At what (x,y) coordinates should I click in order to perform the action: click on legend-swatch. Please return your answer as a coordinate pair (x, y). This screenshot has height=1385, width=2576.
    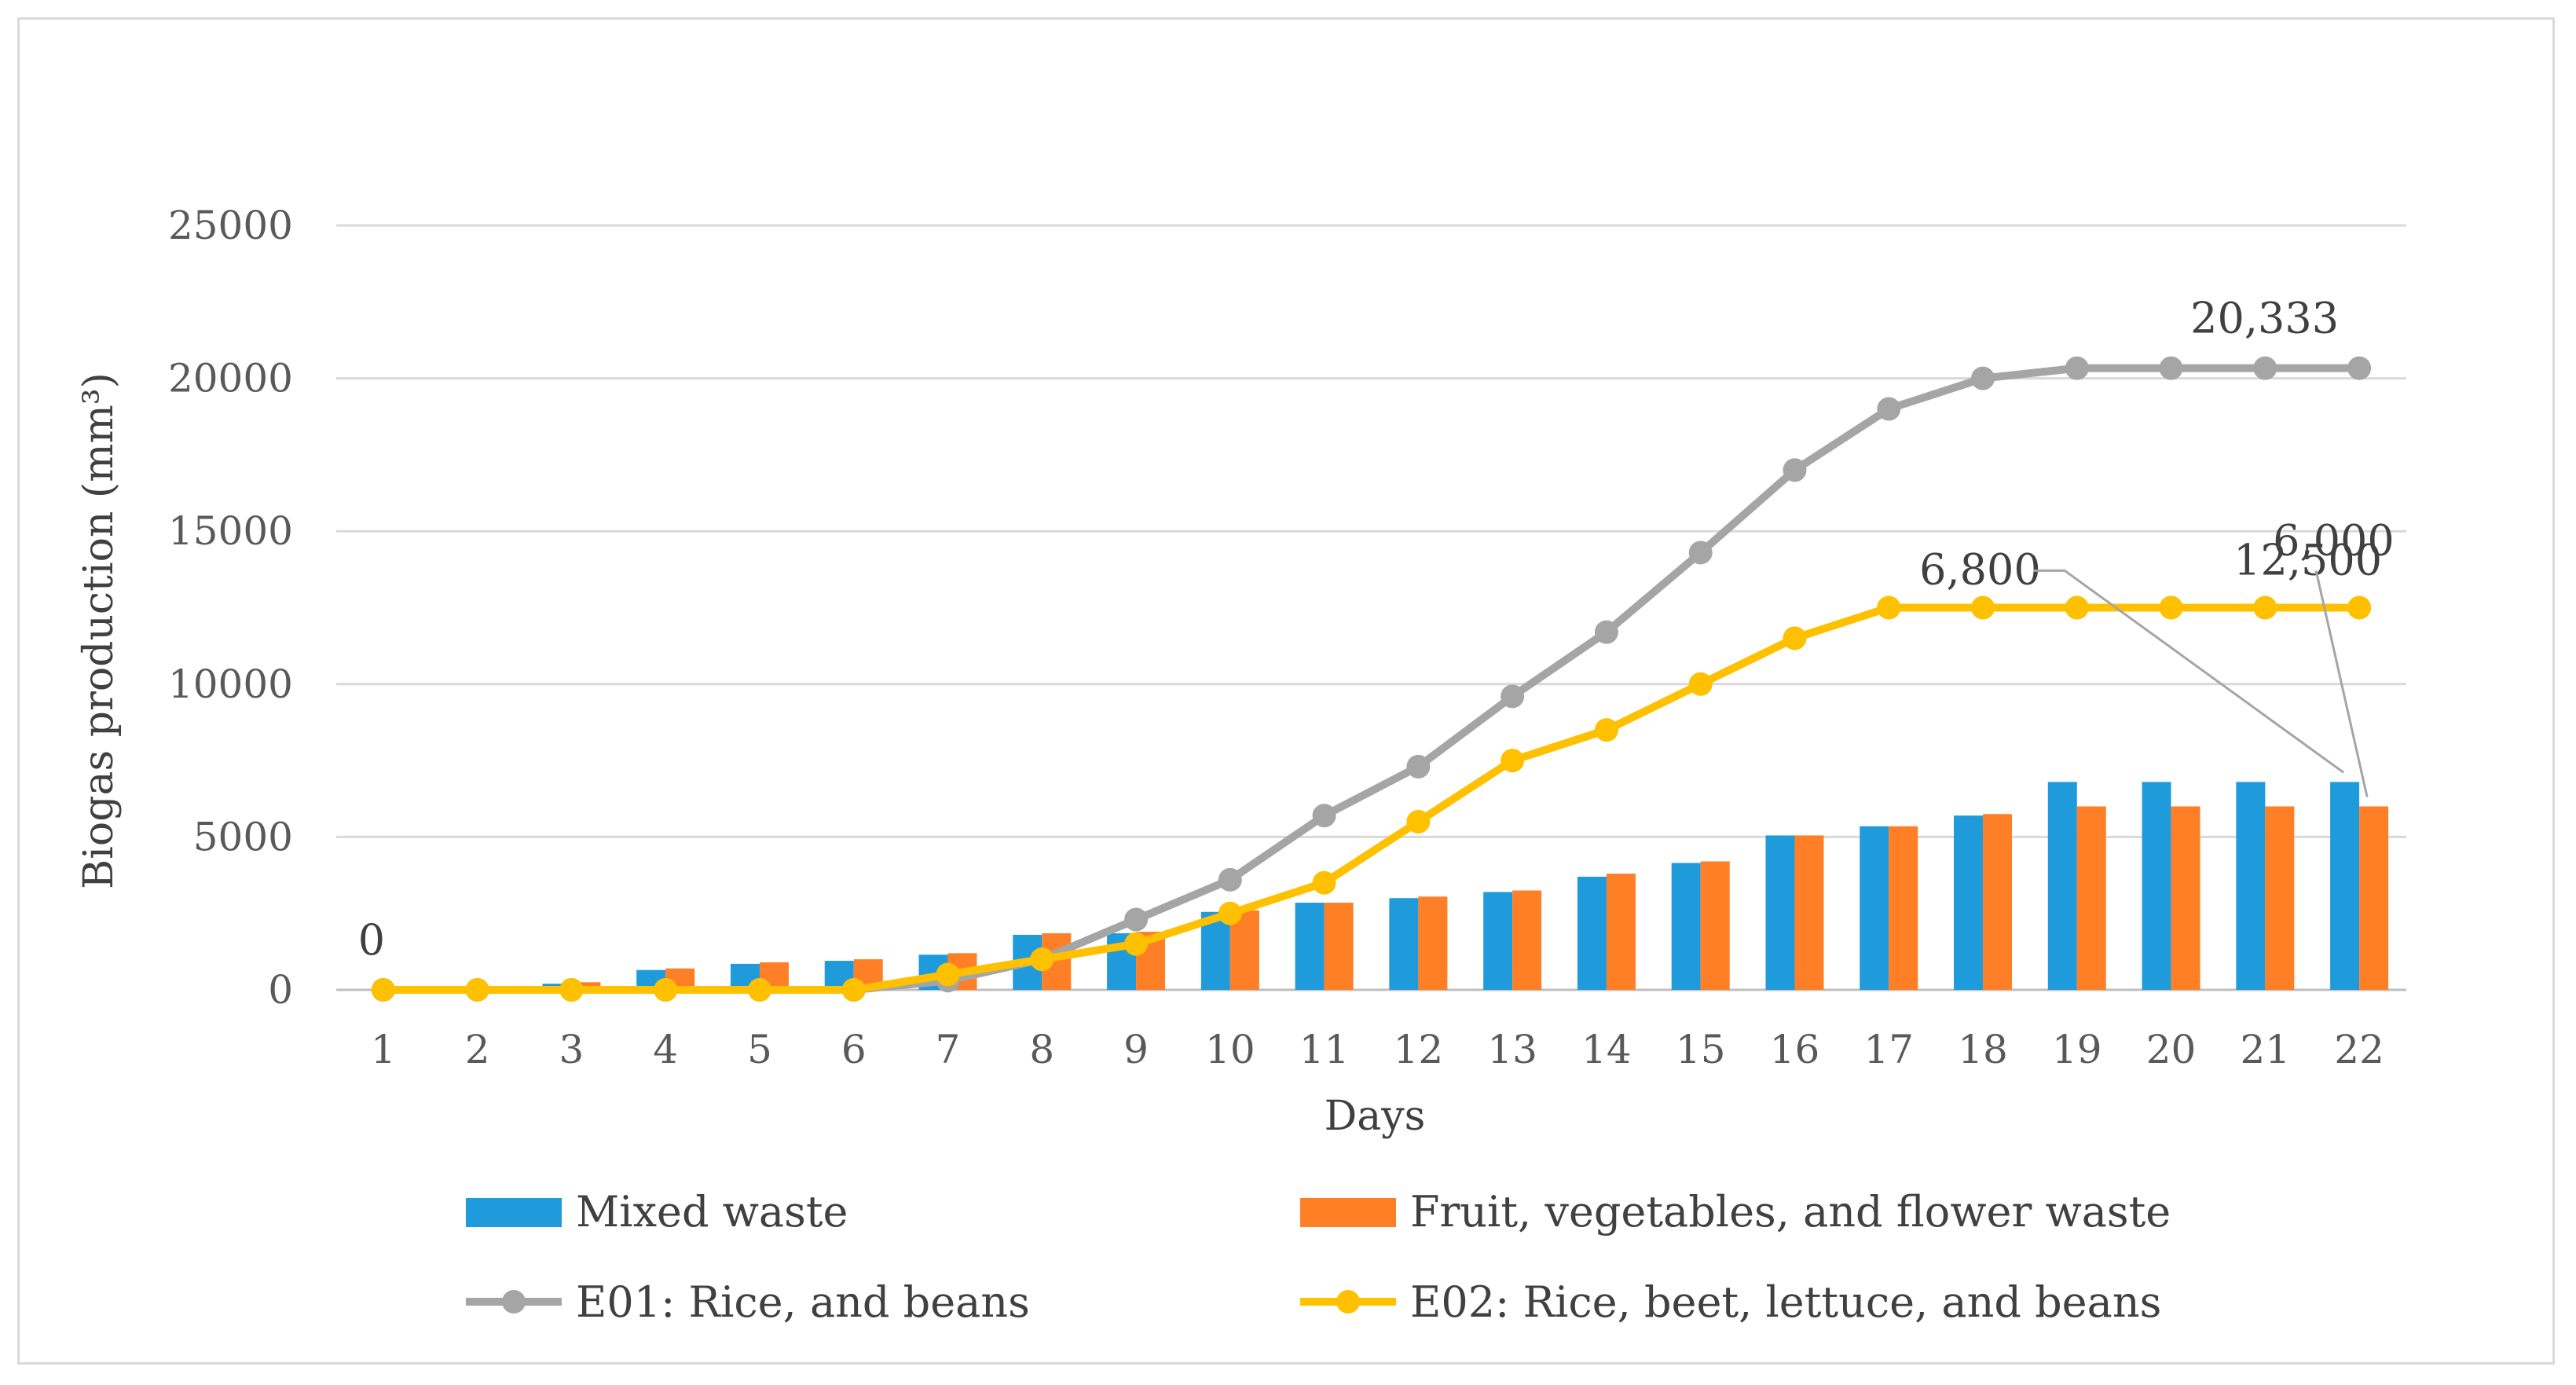
    Looking at the image, I should click on (514, 1213).